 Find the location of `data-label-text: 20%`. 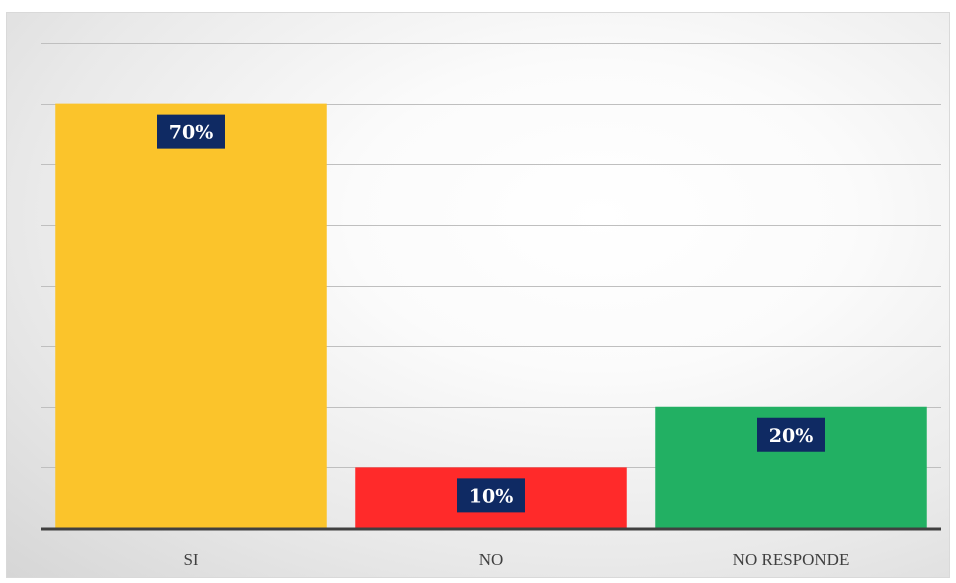

data-label-text: 20% is located at coordinates (791, 436).